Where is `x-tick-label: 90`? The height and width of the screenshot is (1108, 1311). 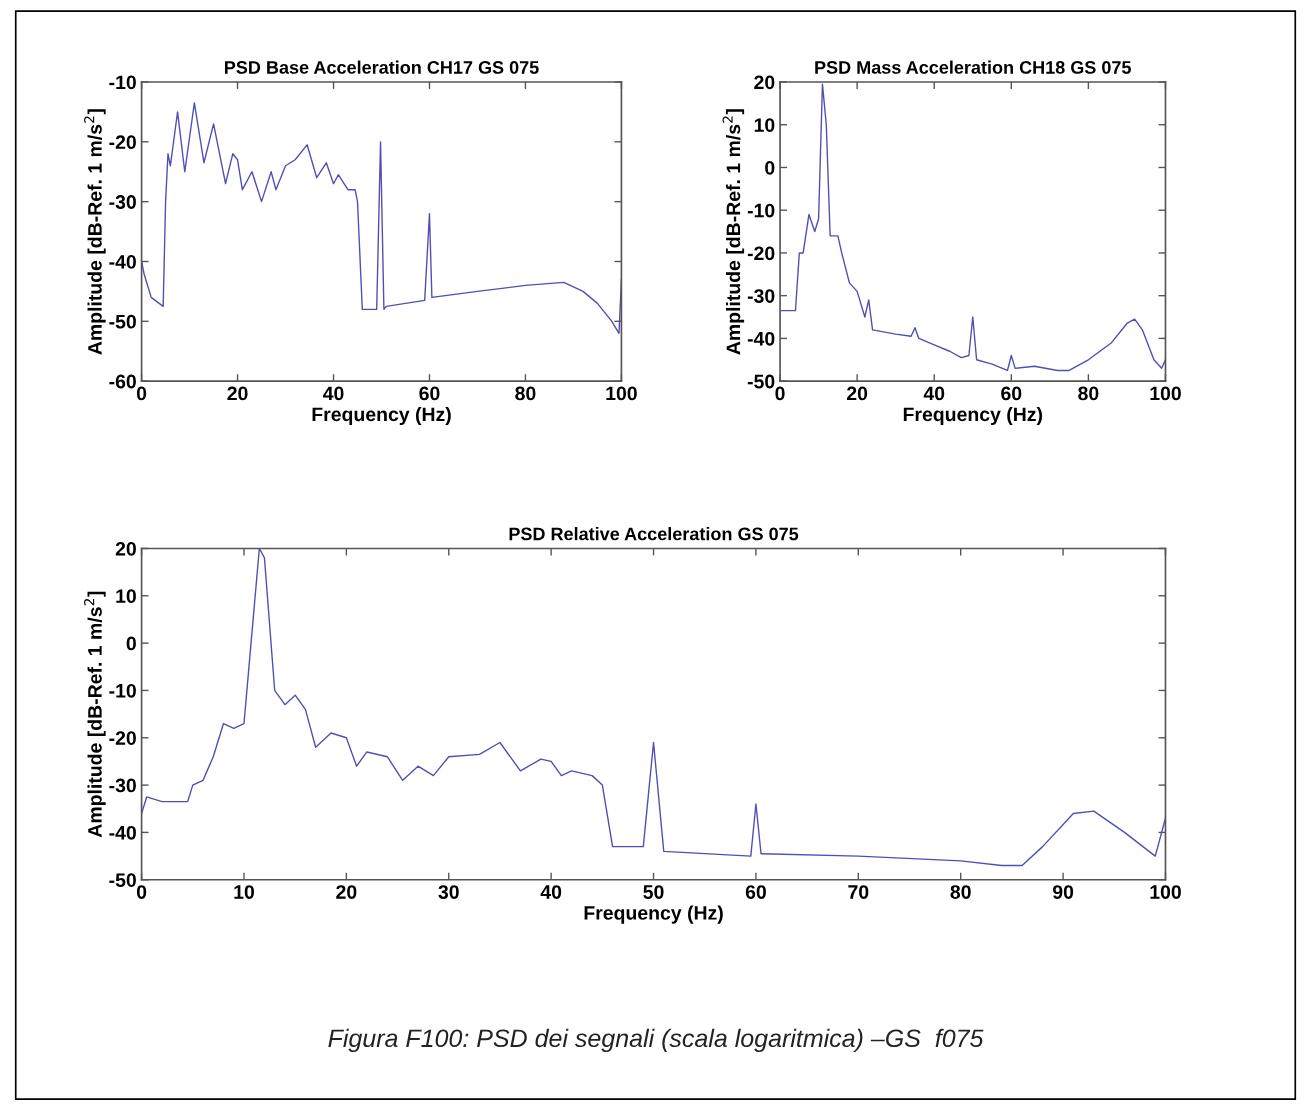 x-tick-label: 90 is located at coordinates (1063, 892).